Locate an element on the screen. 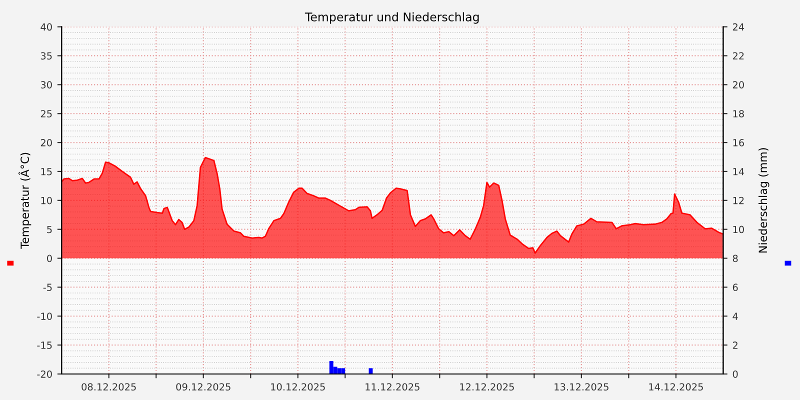  y-tick-label: 20 is located at coordinates (46, 142).